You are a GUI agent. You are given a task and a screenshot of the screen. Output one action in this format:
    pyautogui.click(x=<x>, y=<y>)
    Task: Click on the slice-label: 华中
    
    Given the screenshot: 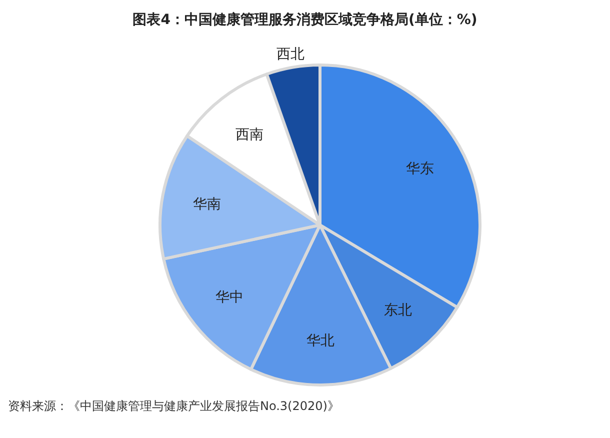 What is the action you would take?
    pyautogui.click(x=230, y=297)
    